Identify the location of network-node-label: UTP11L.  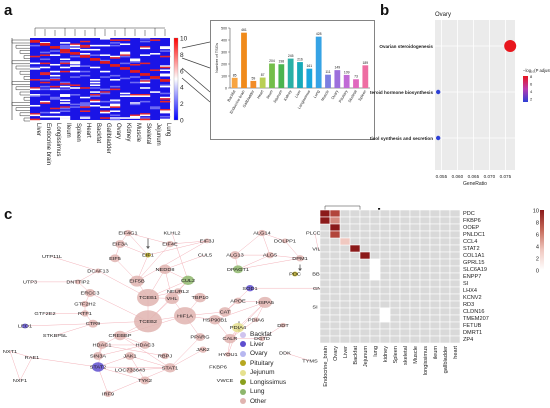
(52, 257).